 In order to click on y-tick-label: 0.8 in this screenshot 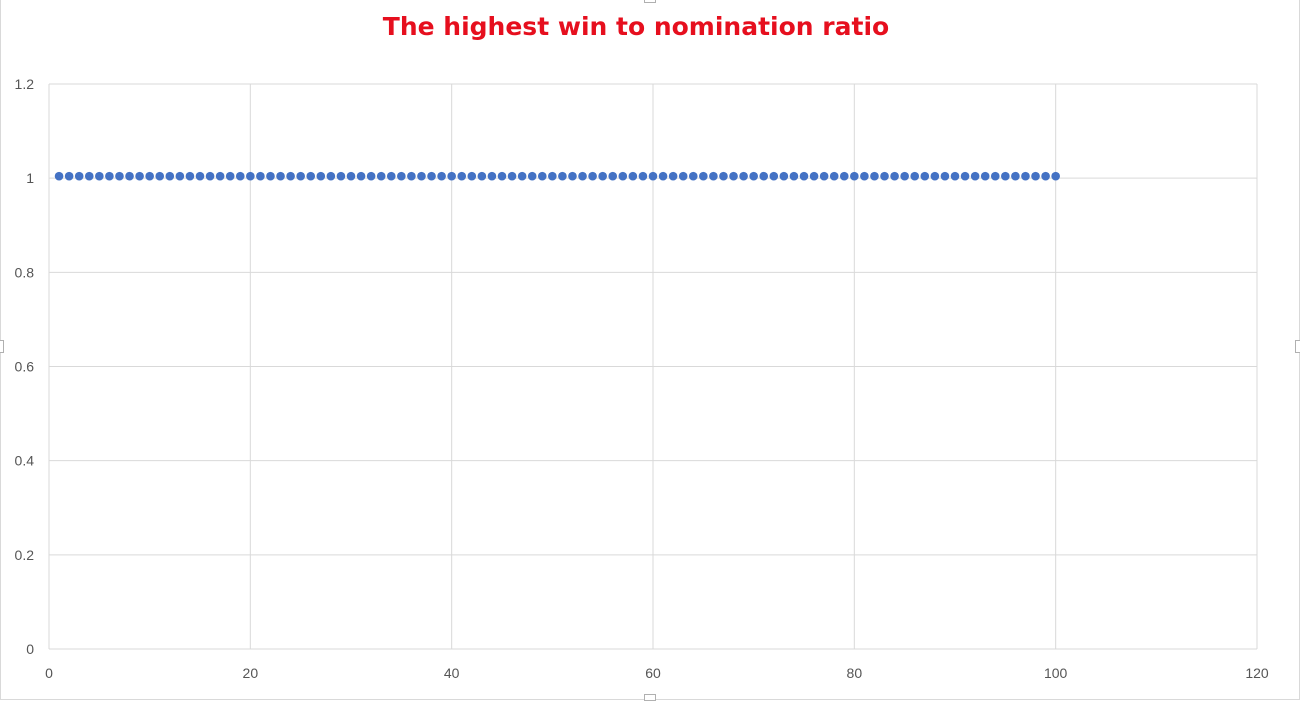, I will do `click(25, 272)`.